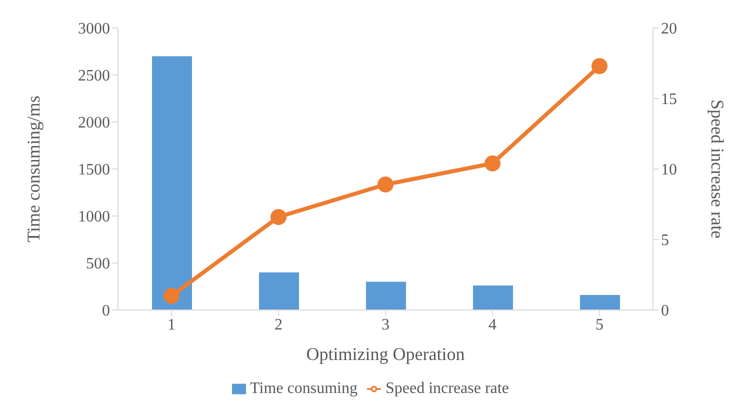 This screenshot has width=751, height=415. Describe the element at coordinates (386, 325) in the screenshot. I see `x-tick-label: 3` at that location.